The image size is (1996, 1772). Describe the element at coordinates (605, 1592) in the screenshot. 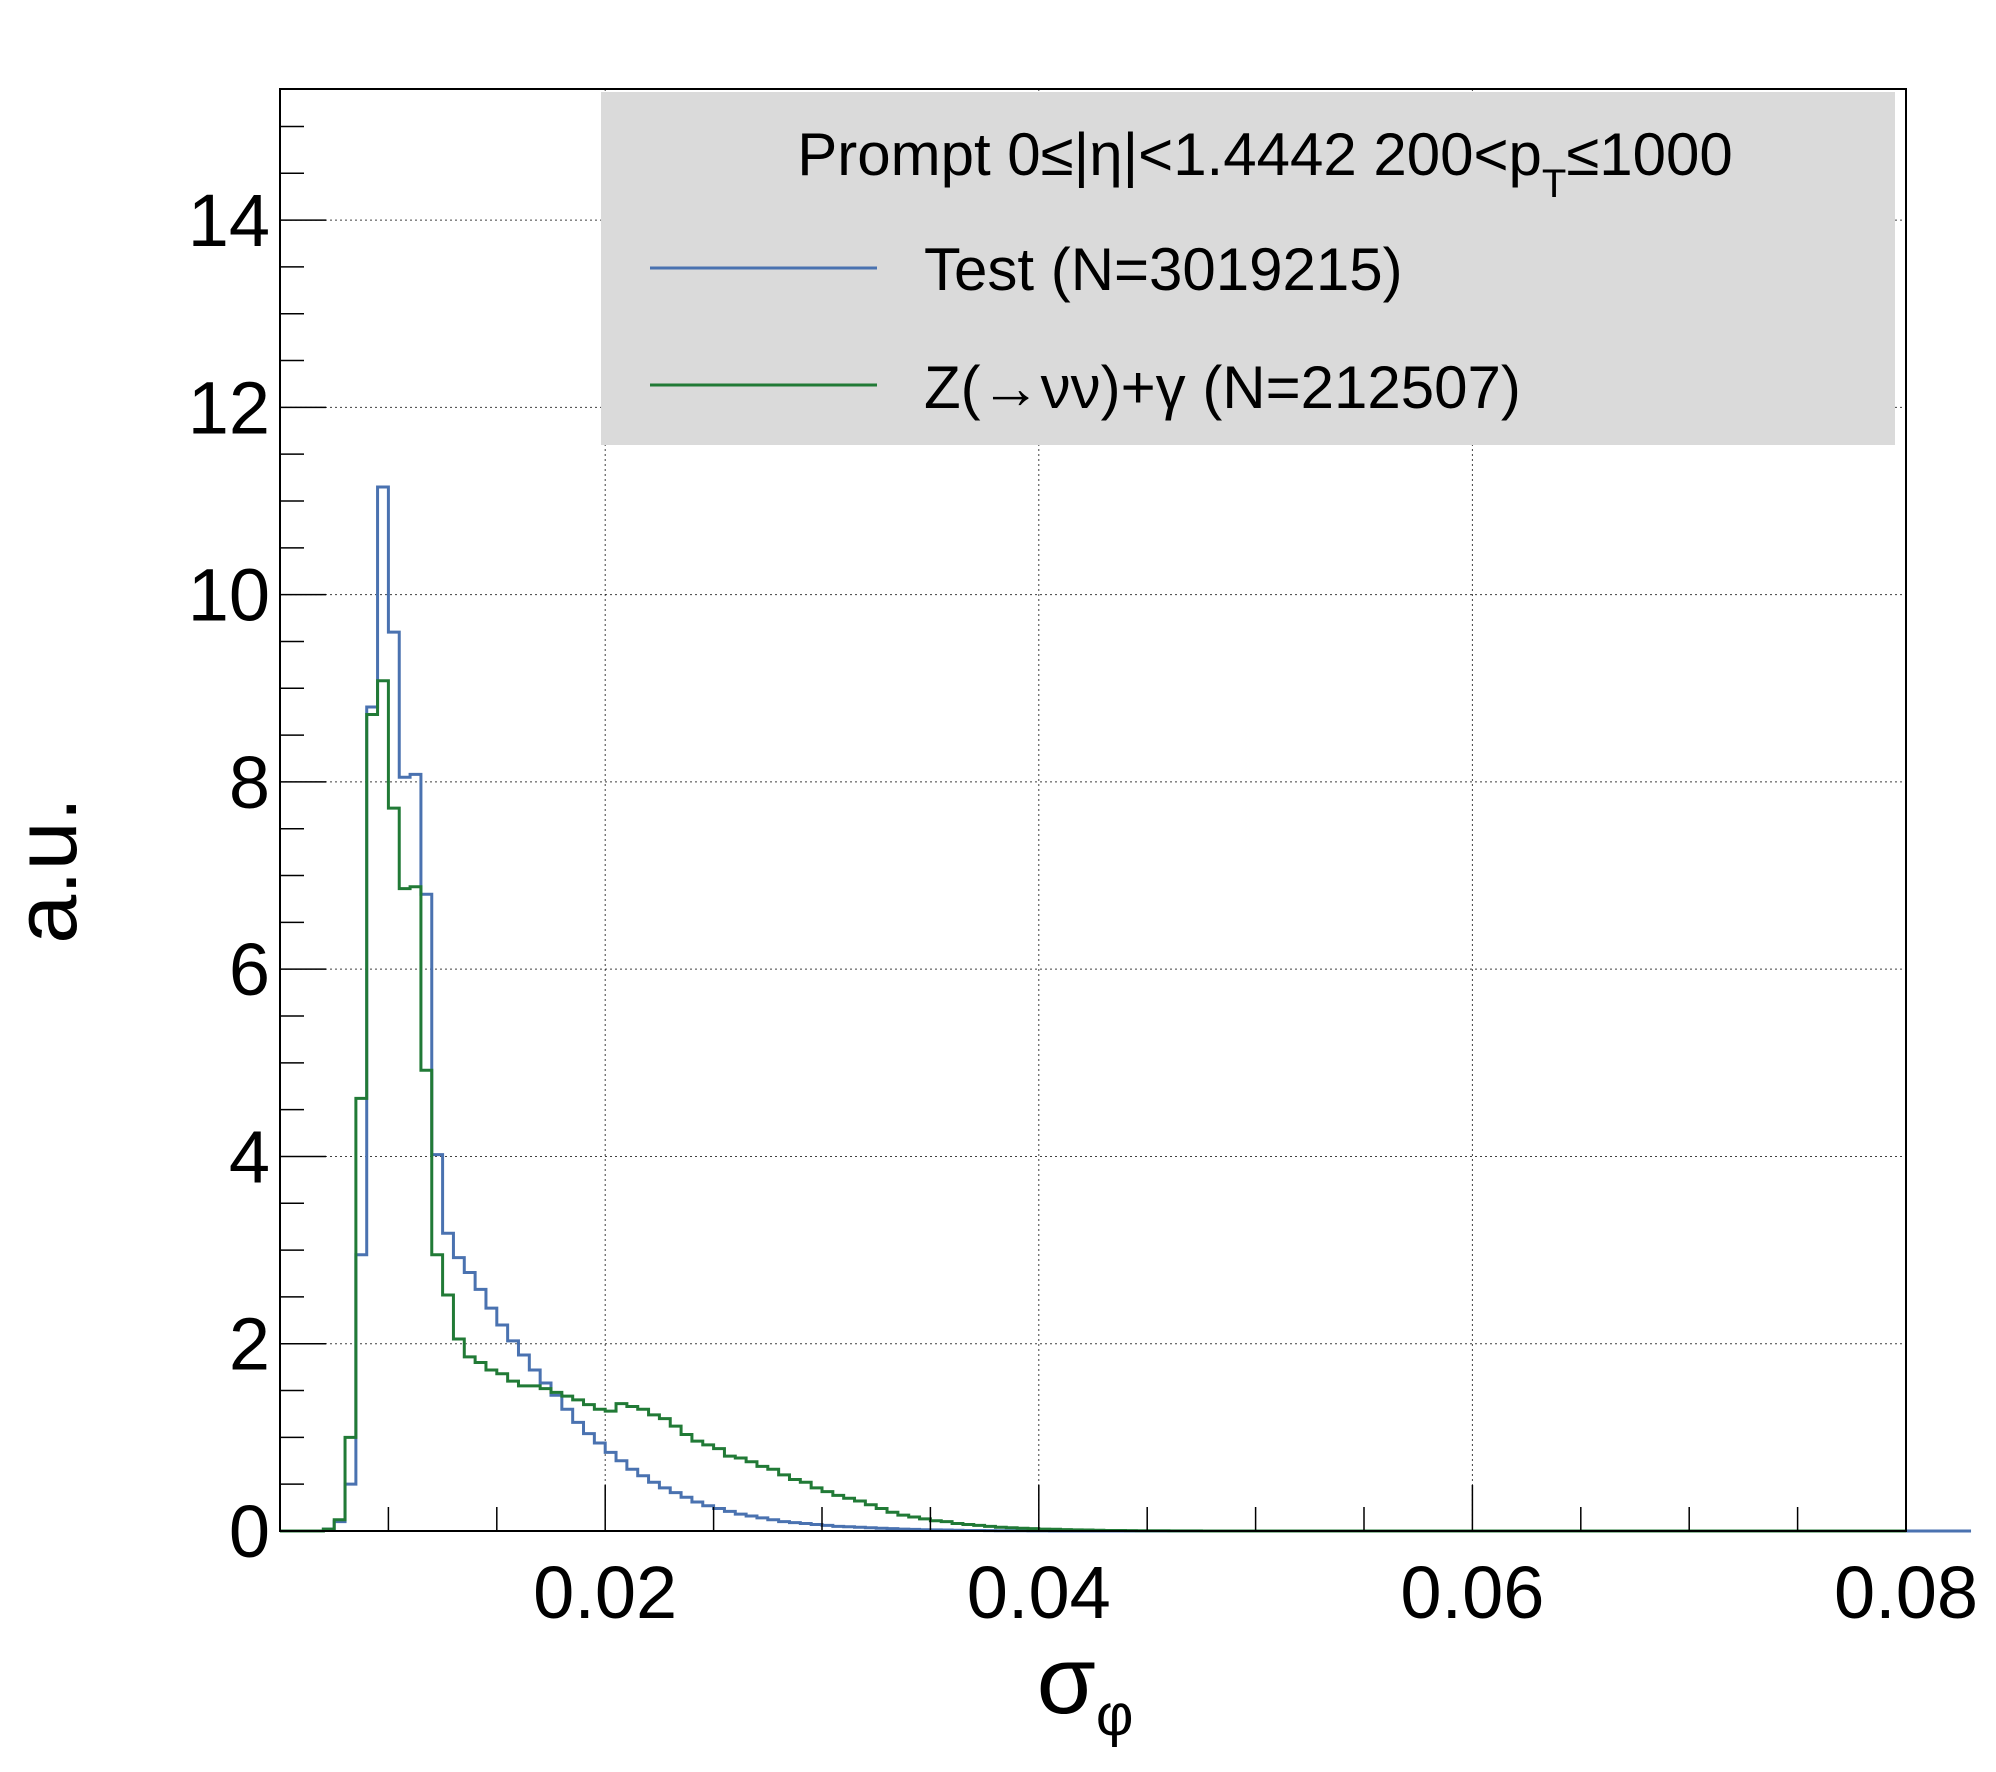

I see `x-tick-label: 0.02` at that location.